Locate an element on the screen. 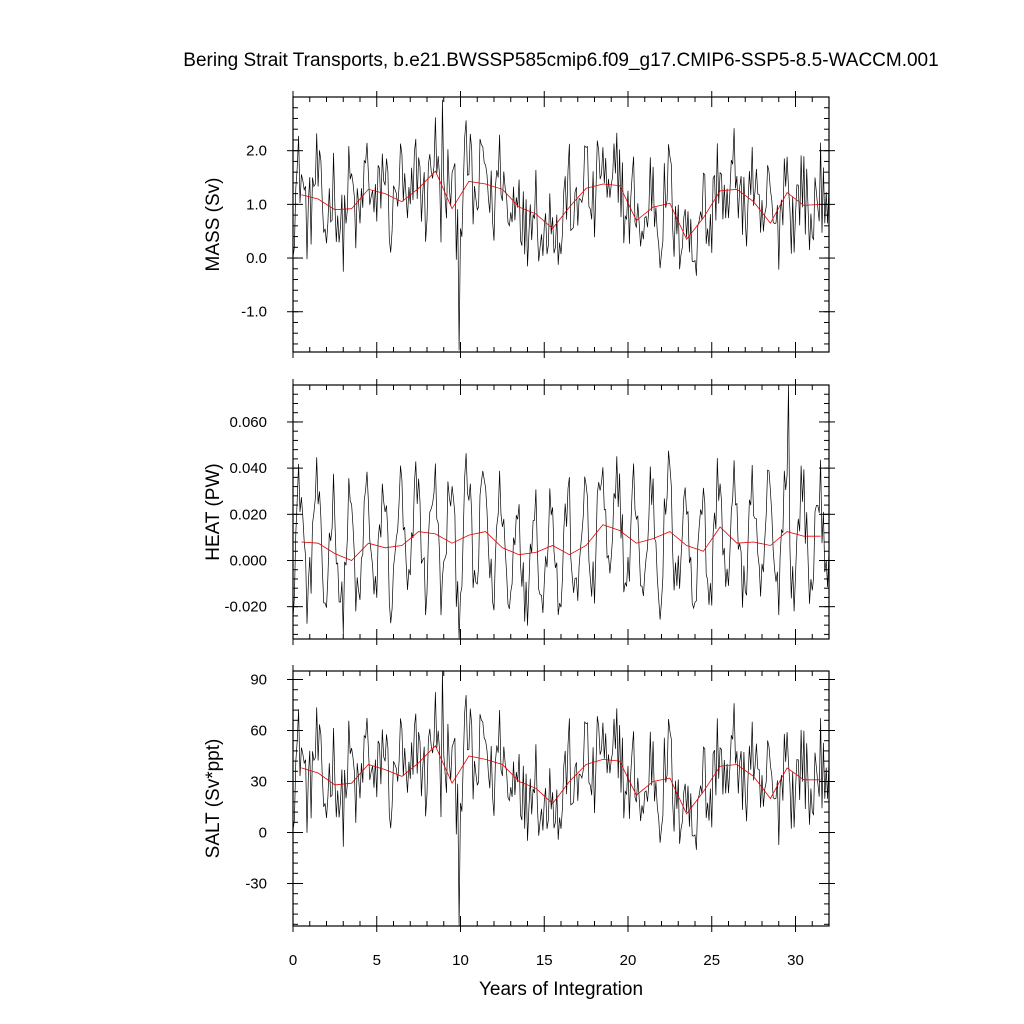 This screenshot has height=1024, width=1024. y-tick-label-heat: 0.040 is located at coordinates (248, 468).